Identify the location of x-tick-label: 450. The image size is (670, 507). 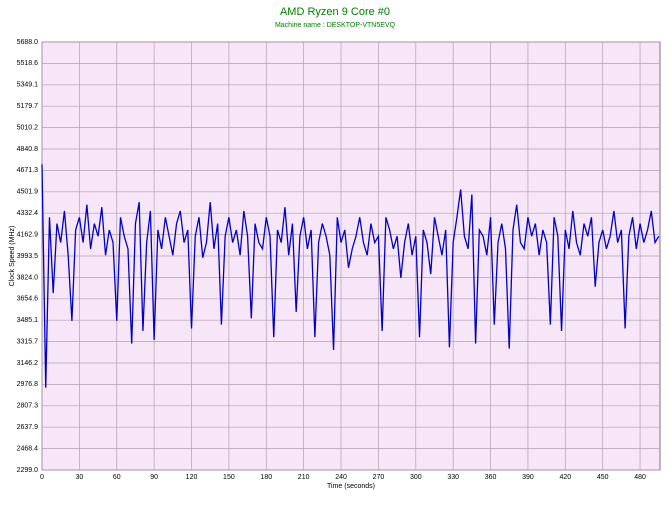
(603, 477).